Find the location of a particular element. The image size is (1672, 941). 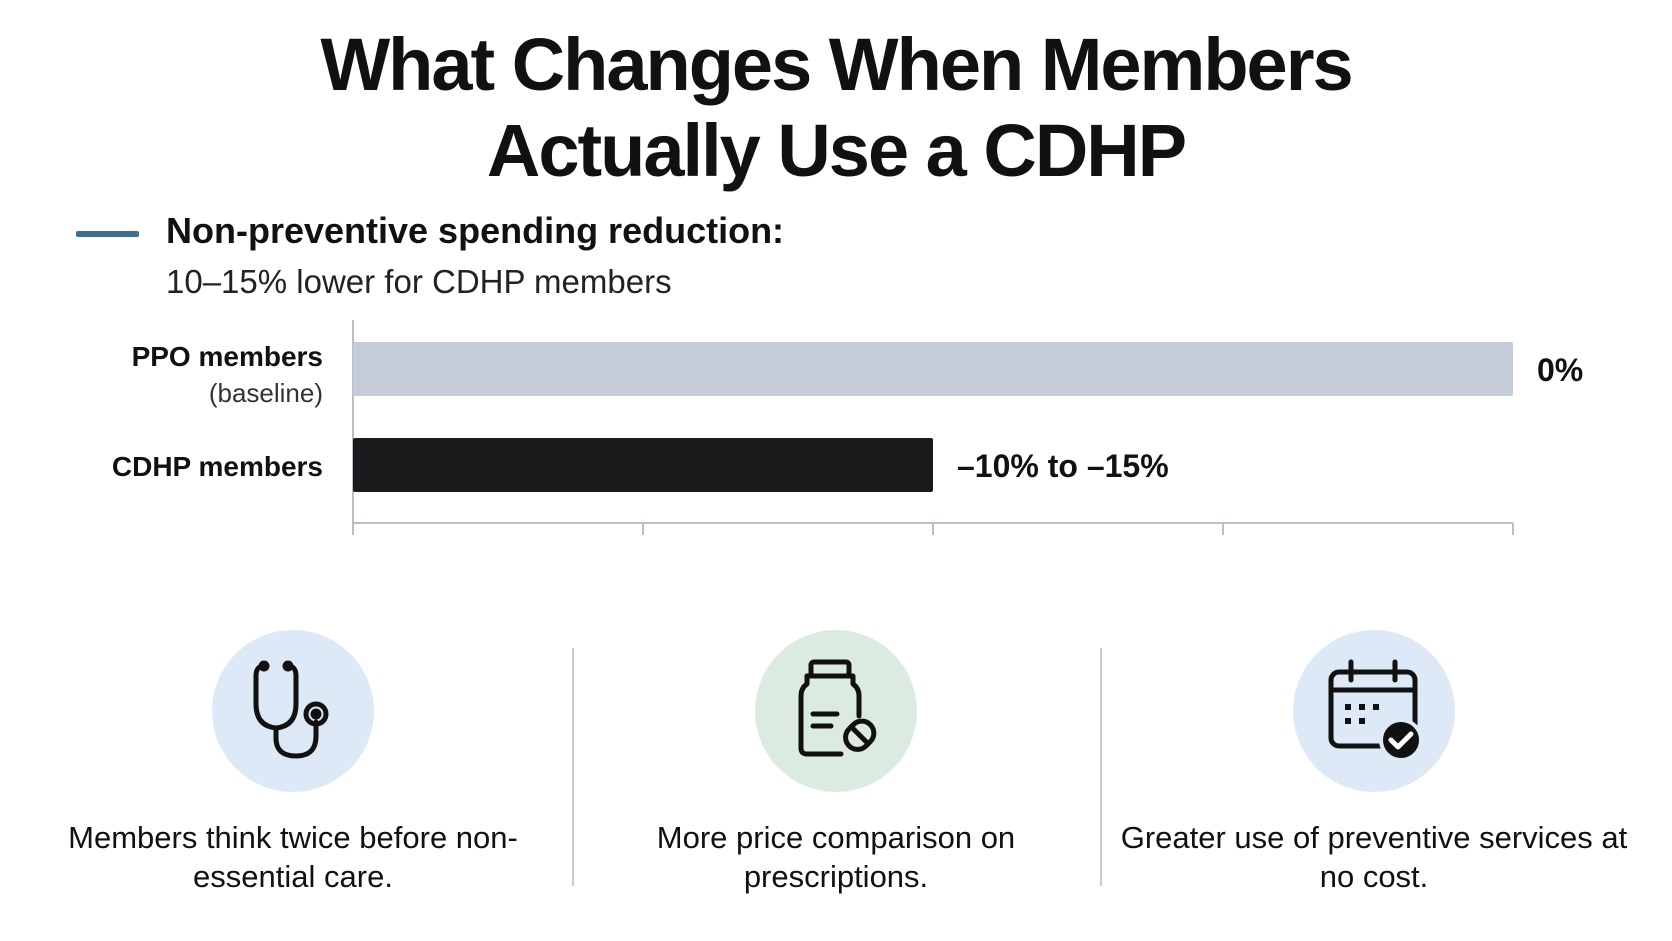

feature-card-2: More price comparison on prescriptions. is located at coordinates (836, 763).